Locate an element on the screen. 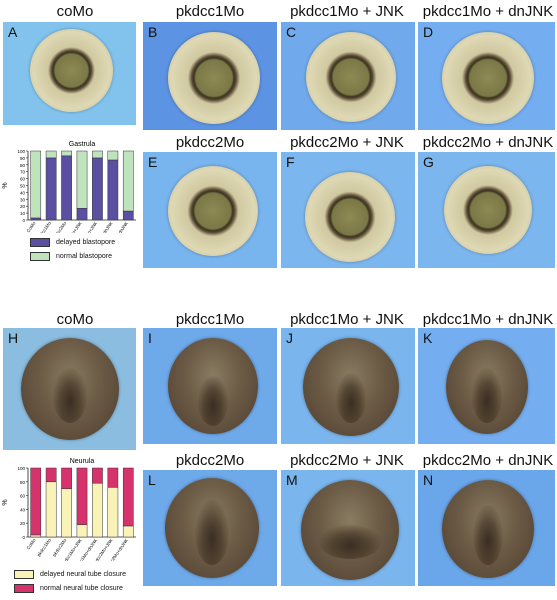 This screenshot has width=557, height=600. y-tick-label: 50 is located at coordinates (23, 186).